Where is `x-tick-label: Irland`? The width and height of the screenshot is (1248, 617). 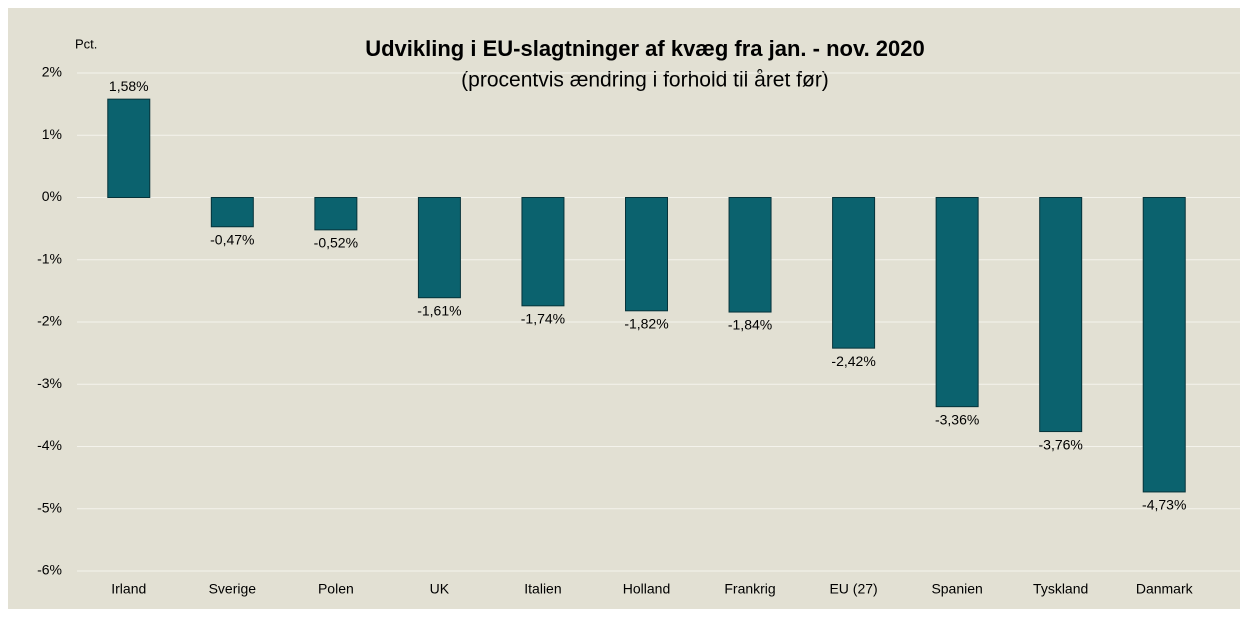 x-tick-label: Irland is located at coordinates (128, 589).